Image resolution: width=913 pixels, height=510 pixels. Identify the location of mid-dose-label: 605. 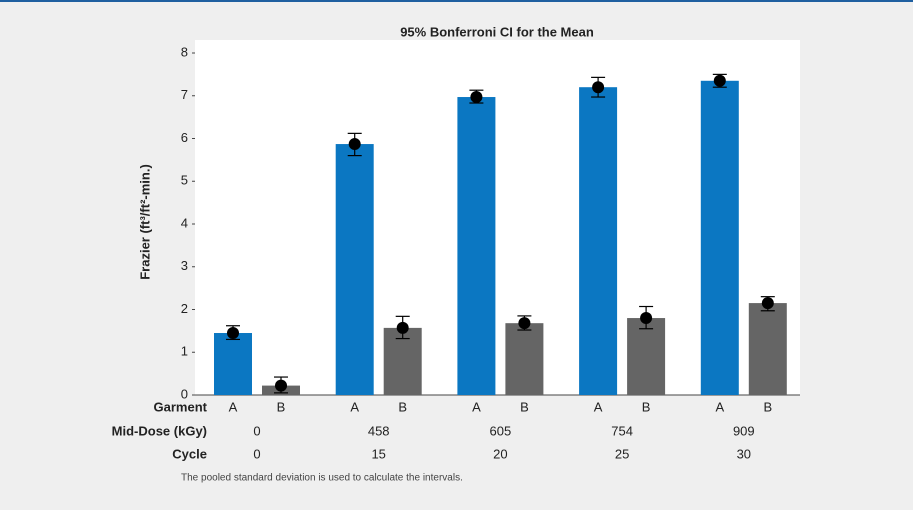
(501, 430).